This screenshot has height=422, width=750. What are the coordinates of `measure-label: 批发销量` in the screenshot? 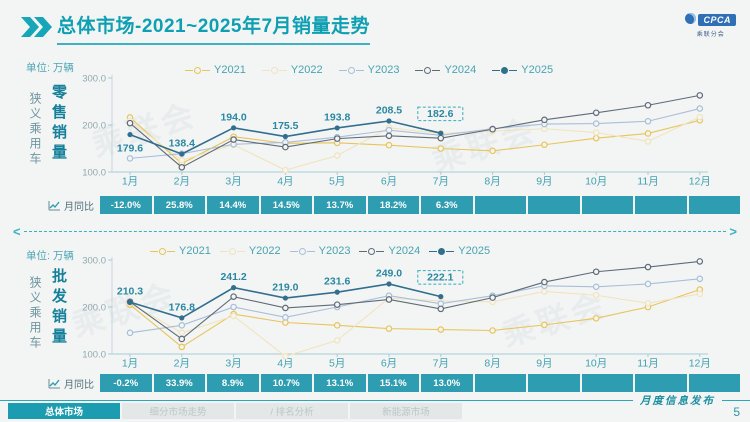 It's located at (58, 308).